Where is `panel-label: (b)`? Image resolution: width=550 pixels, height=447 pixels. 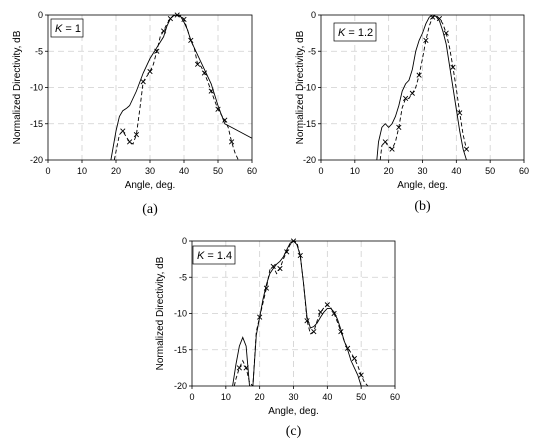
panel-label: (b) is located at coordinates (422, 206).